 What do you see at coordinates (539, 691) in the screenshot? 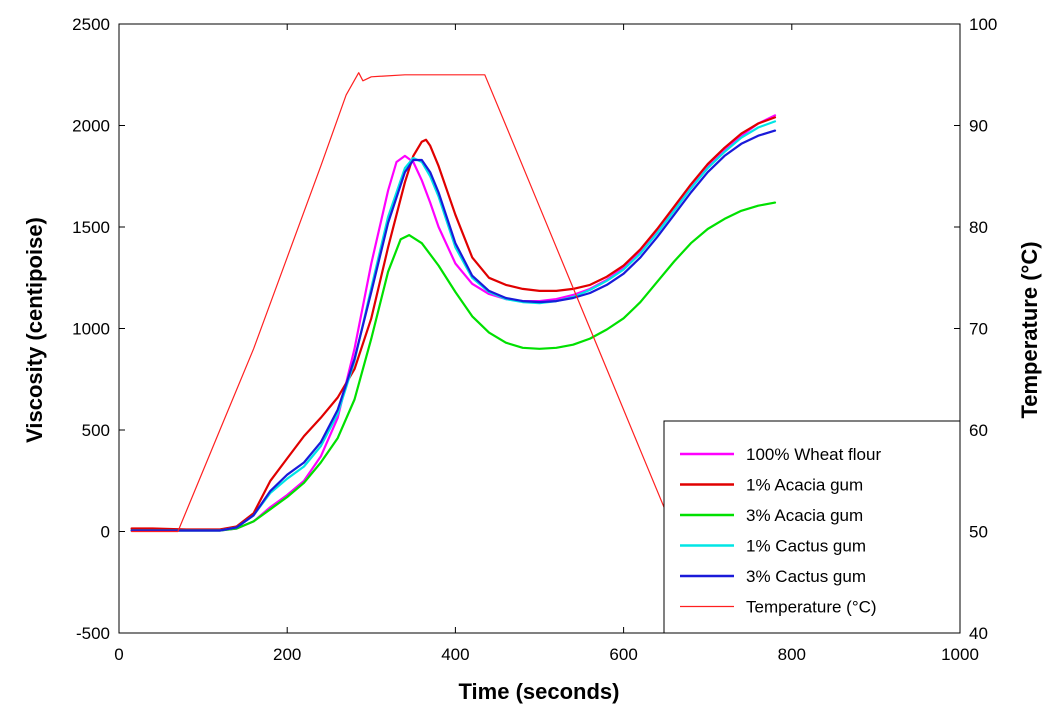
I see `x-axis-title: Time (seconds)` at bounding box center [539, 691].